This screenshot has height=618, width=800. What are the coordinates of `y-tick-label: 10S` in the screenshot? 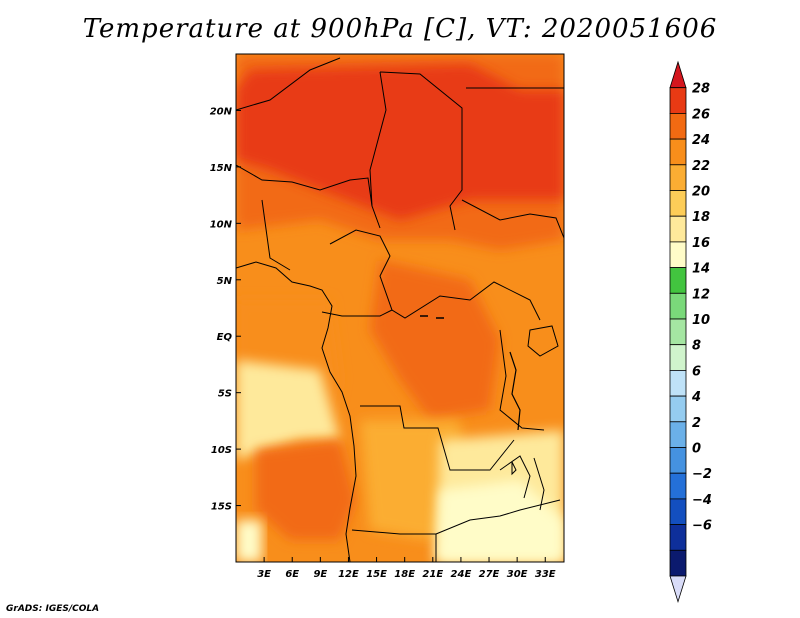 It's located at (221, 450).